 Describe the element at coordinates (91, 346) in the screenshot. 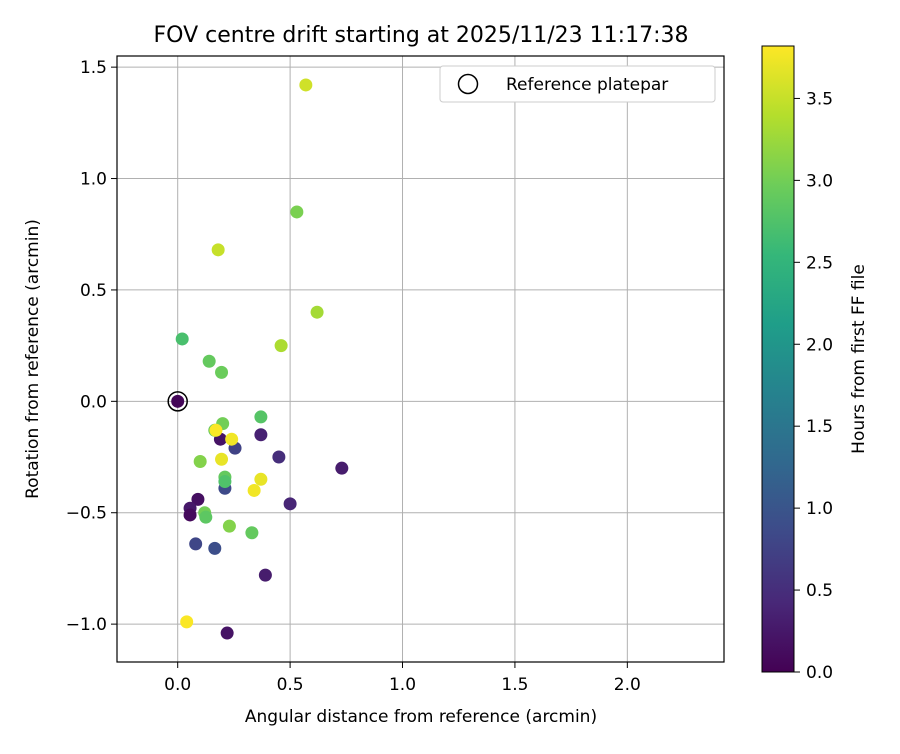

I see `y-axis-ticks: −1.0 −0.5 0.0 0.5 1.0 1.5` at that location.